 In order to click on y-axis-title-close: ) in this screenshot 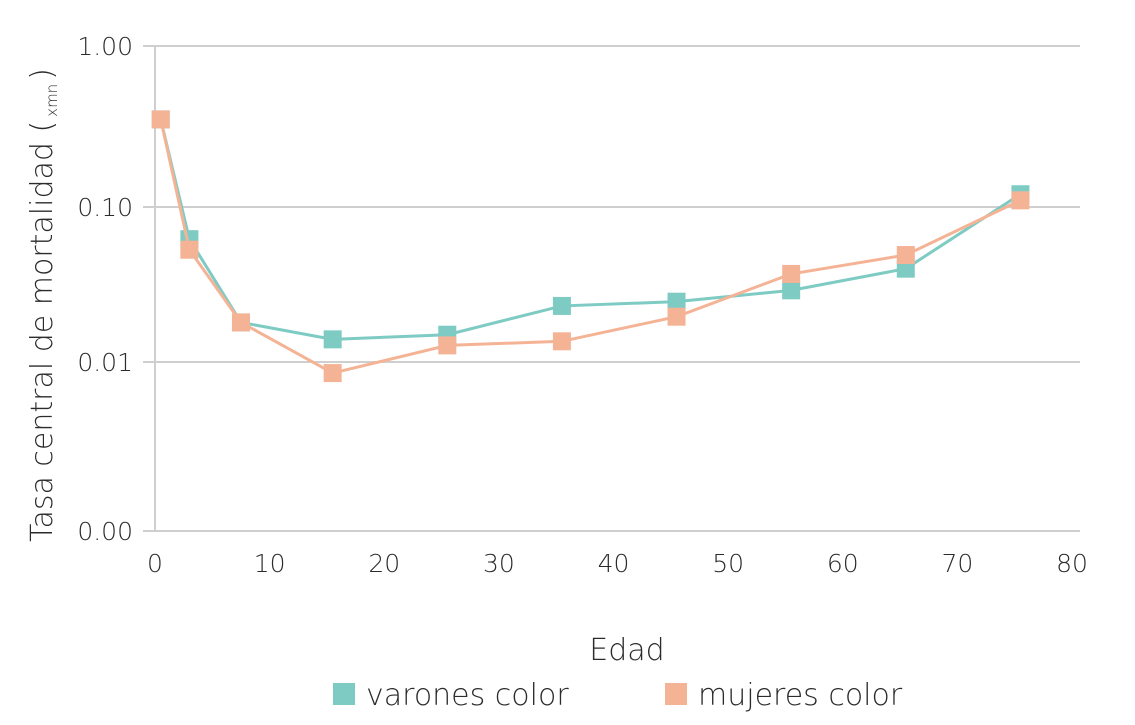, I will do `click(42, 74)`.